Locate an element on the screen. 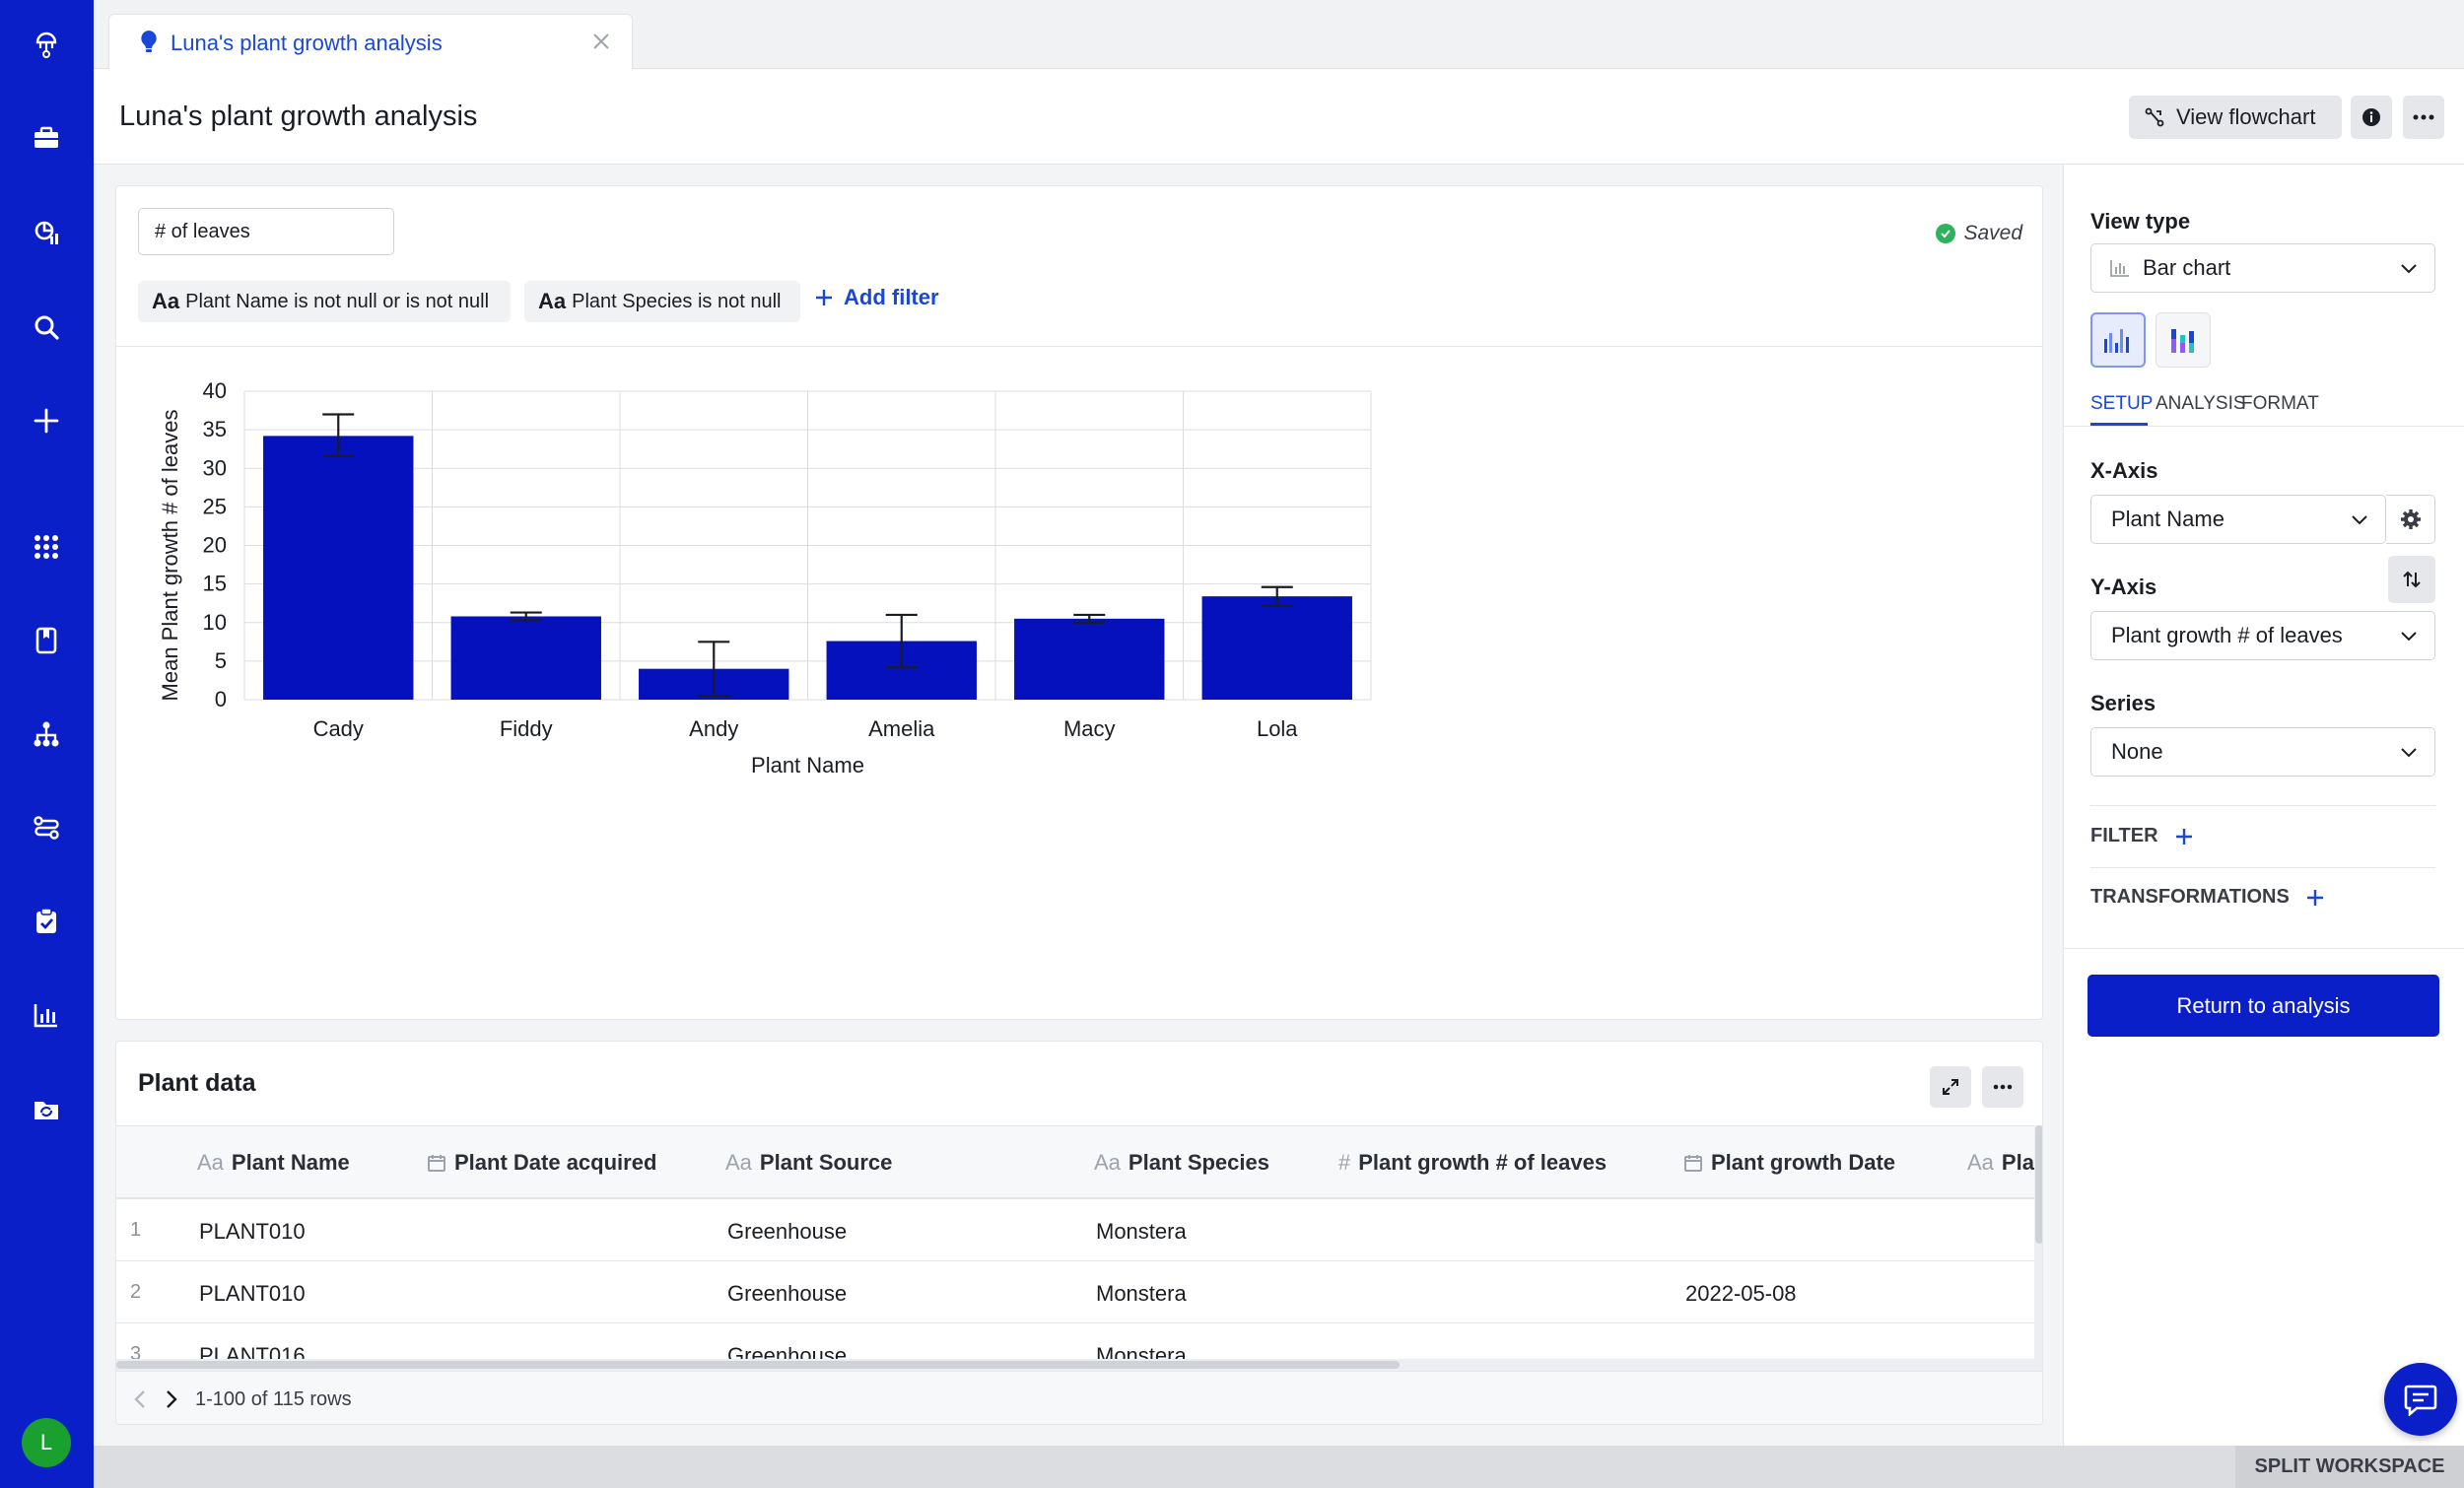 Image resolution: width=2464 pixels, height=1488 pixels. column-label: Plant Name is located at coordinates (290, 1163).